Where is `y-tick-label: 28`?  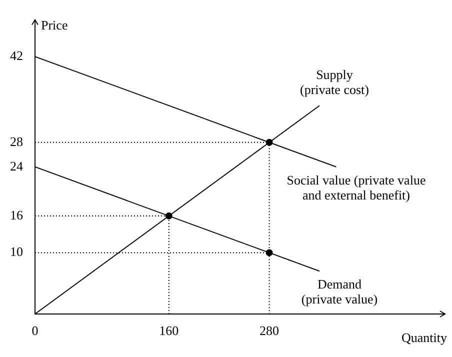 y-tick-label: 28 is located at coordinates (16, 141).